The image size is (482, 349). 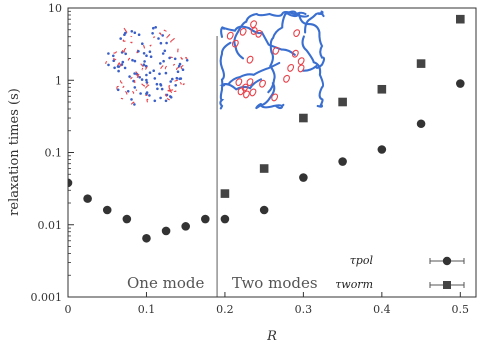 What do you see at coordinates (47, 297) in the screenshot?
I see `y-tick-label: 0.001` at bounding box center [47, 297].